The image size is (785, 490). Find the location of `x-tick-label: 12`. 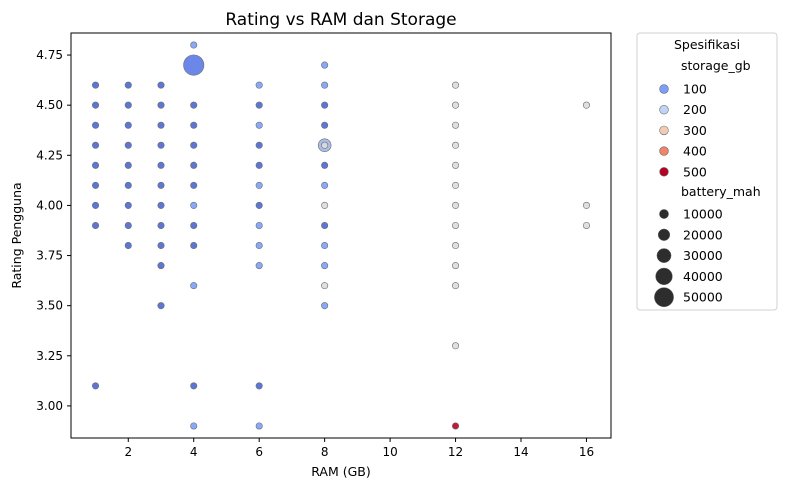

x-tick-label: 12 is located at coordinates (455, 452).